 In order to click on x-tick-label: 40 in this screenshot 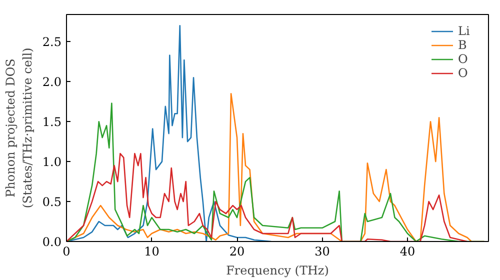, I will do `click(408, 251)`.